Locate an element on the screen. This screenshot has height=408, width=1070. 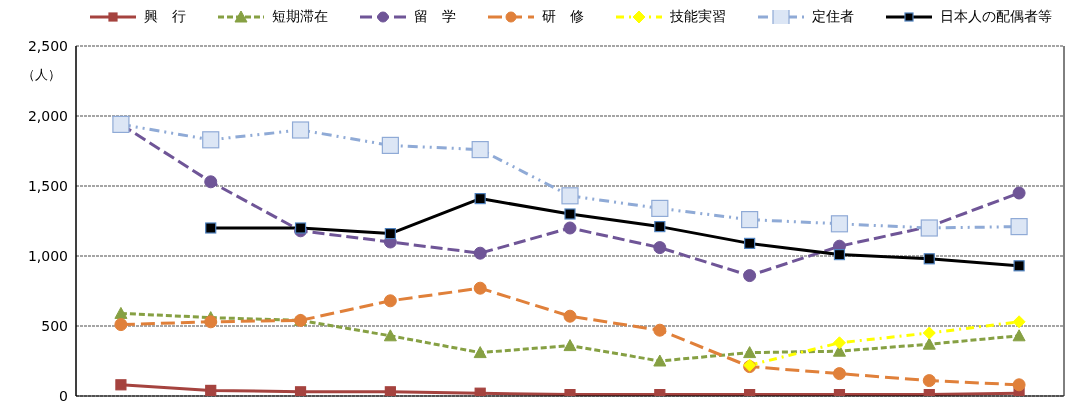
legend-label: 技能実習 is located at coordinates (698, 17).